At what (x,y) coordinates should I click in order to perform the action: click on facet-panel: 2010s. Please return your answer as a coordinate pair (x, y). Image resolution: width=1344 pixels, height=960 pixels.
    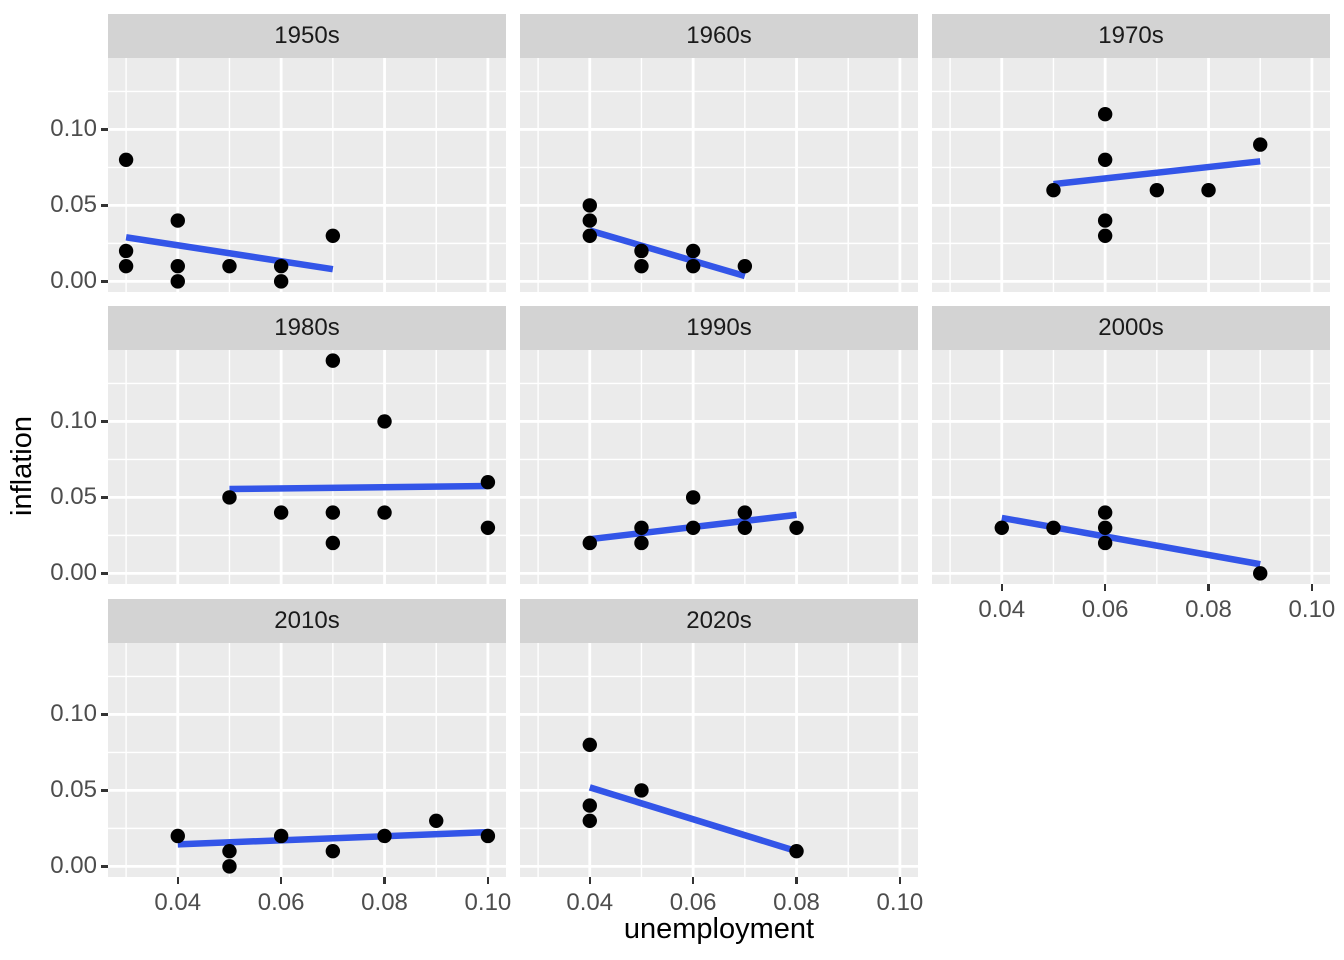
    Looking at the image, I should click on (307, 738).